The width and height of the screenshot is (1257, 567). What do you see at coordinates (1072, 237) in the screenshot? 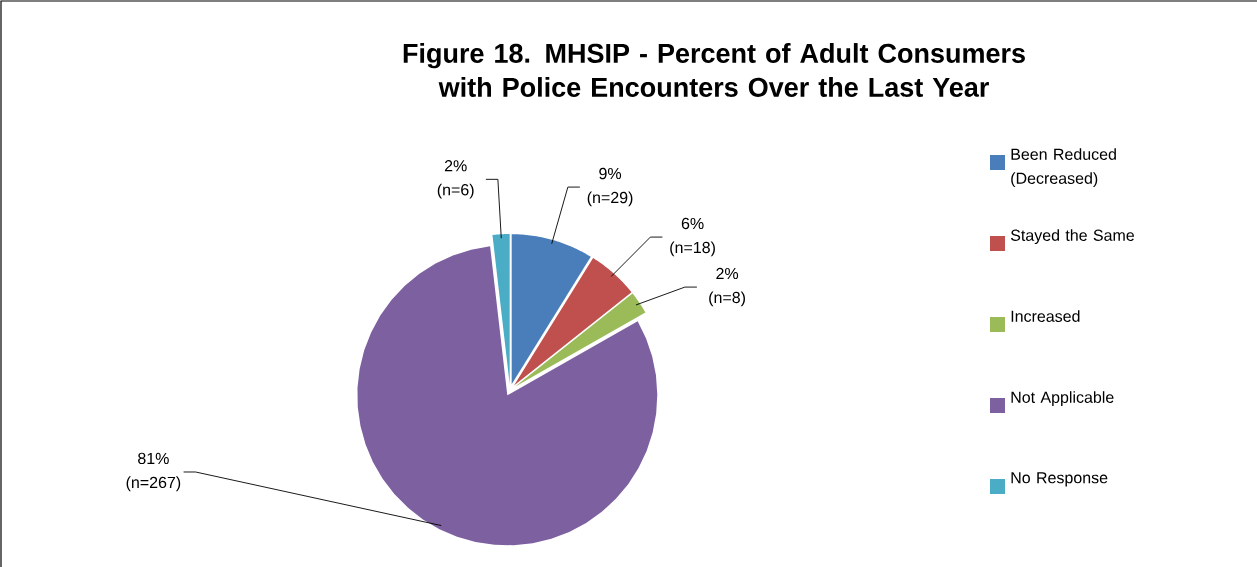
I see `legend-label: Stayed the Same` at bounding box center [1072, 237].